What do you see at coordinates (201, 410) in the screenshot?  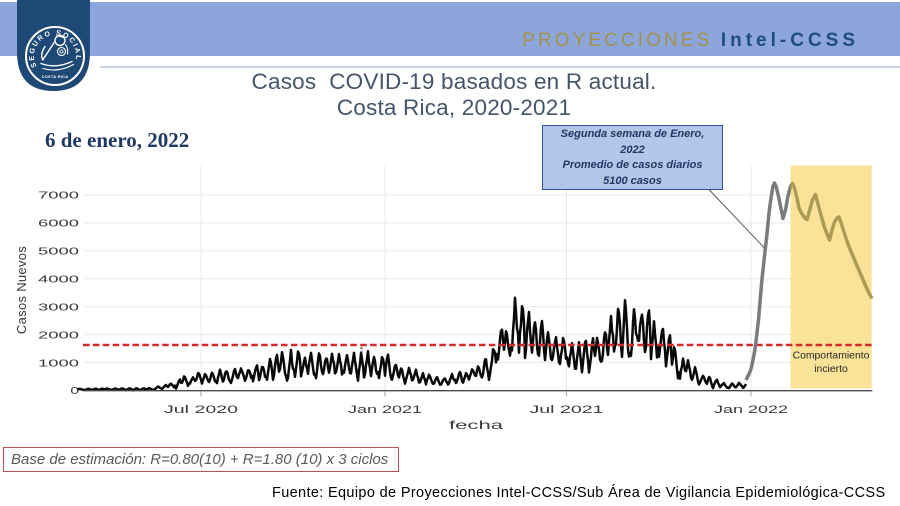 I see `svg-text: Jul 2020` at bounding box center [201, 410].